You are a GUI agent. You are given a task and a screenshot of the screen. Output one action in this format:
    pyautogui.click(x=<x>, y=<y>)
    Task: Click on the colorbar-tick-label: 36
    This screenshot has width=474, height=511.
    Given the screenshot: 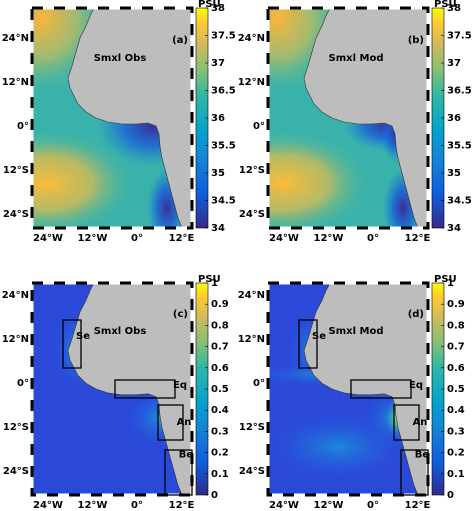 What is the action you would take?
    pyautogui.click(x=218, y=118)
    